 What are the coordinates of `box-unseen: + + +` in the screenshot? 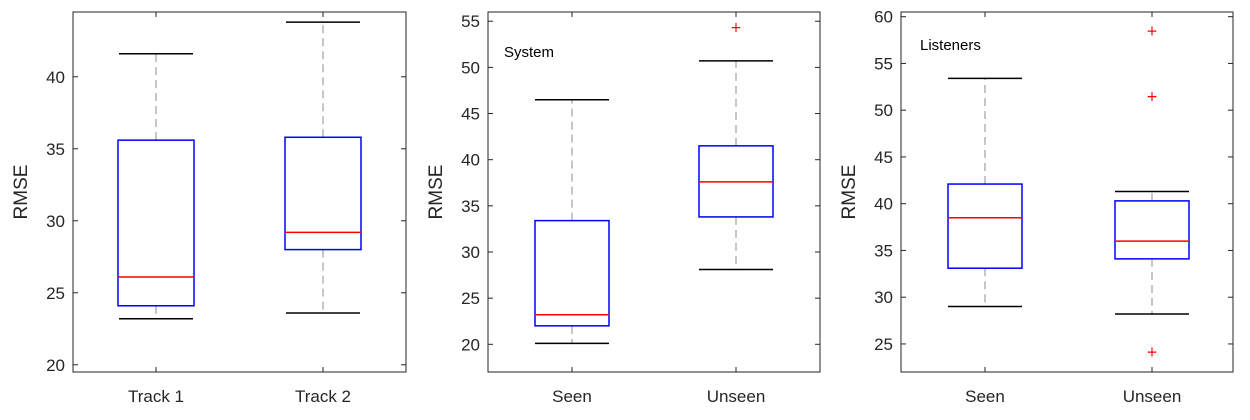 It's located at (1152, 192).